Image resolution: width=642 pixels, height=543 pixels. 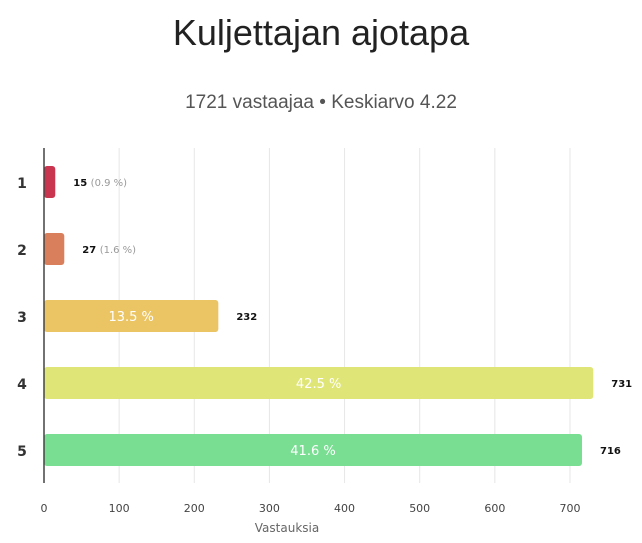 What do you see at coordinates (100, 183) in the screenshot?
I see `bar-value-label: 15 (0.9 %)` at bounding box center [100, 183].